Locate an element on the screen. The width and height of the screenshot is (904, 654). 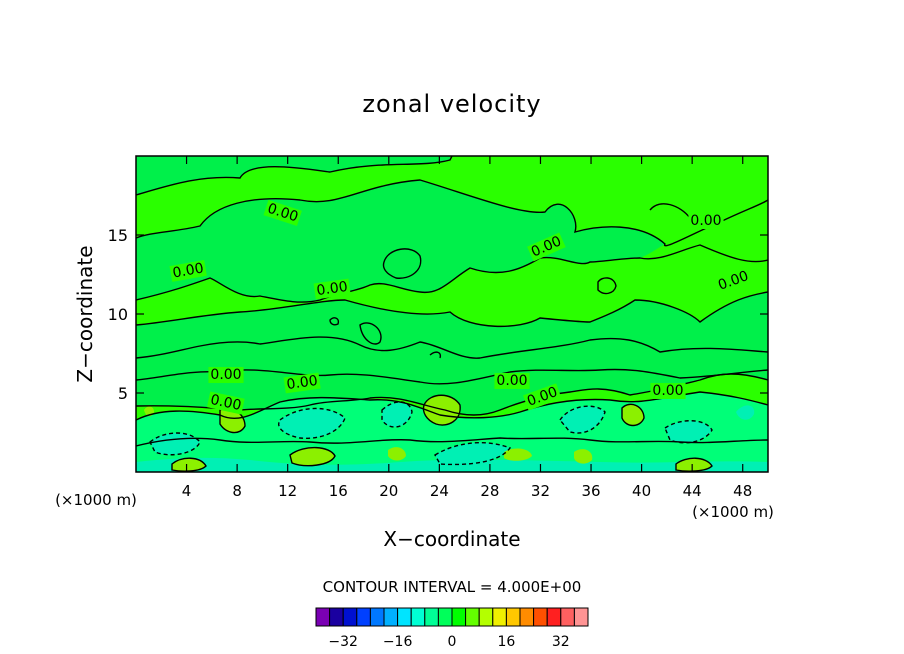
colorbar-tick-label: −32 is located at coordinates (343, 642).